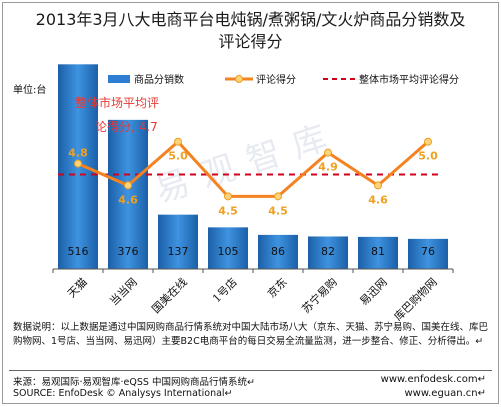 The width and height of the screenshot is (501, 407). What do you see at coordinates (178, 156) in the screenshot?
I see `score-label-2: 5.0` at bounding box center [178, 156].